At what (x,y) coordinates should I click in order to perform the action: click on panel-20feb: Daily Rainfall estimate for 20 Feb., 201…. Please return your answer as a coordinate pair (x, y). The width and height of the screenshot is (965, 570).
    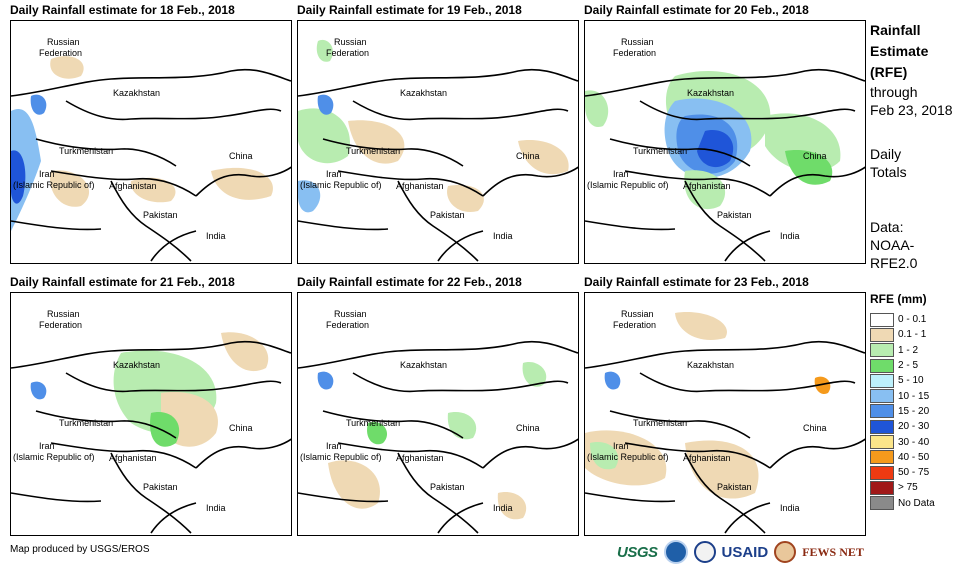
    Looking at the image, I should click on (725, 132).